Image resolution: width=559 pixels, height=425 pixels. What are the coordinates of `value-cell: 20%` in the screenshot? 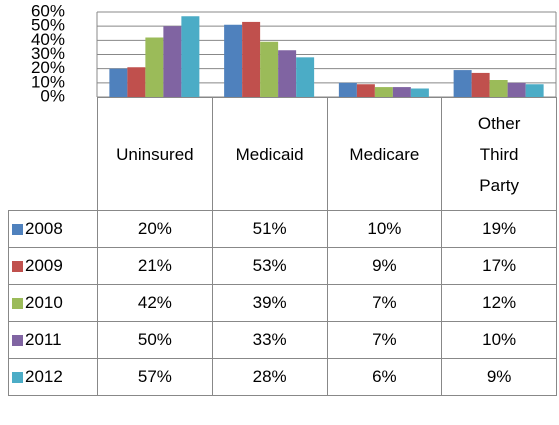 It's located at (155, 229).